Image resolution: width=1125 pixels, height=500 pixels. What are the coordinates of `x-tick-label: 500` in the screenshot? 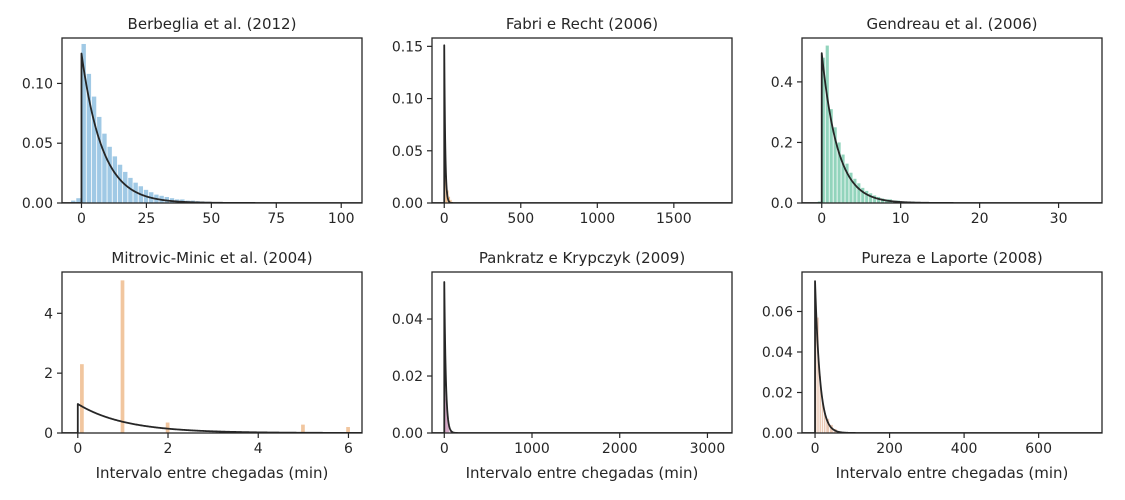 It's located at (520, 219).